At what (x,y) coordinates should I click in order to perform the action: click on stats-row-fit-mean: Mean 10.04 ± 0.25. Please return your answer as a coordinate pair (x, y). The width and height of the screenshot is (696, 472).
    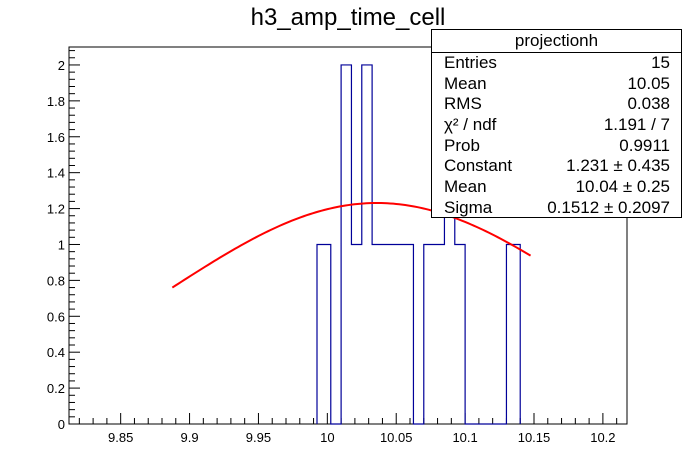
    Looking at the image, I should click on (556, 187).